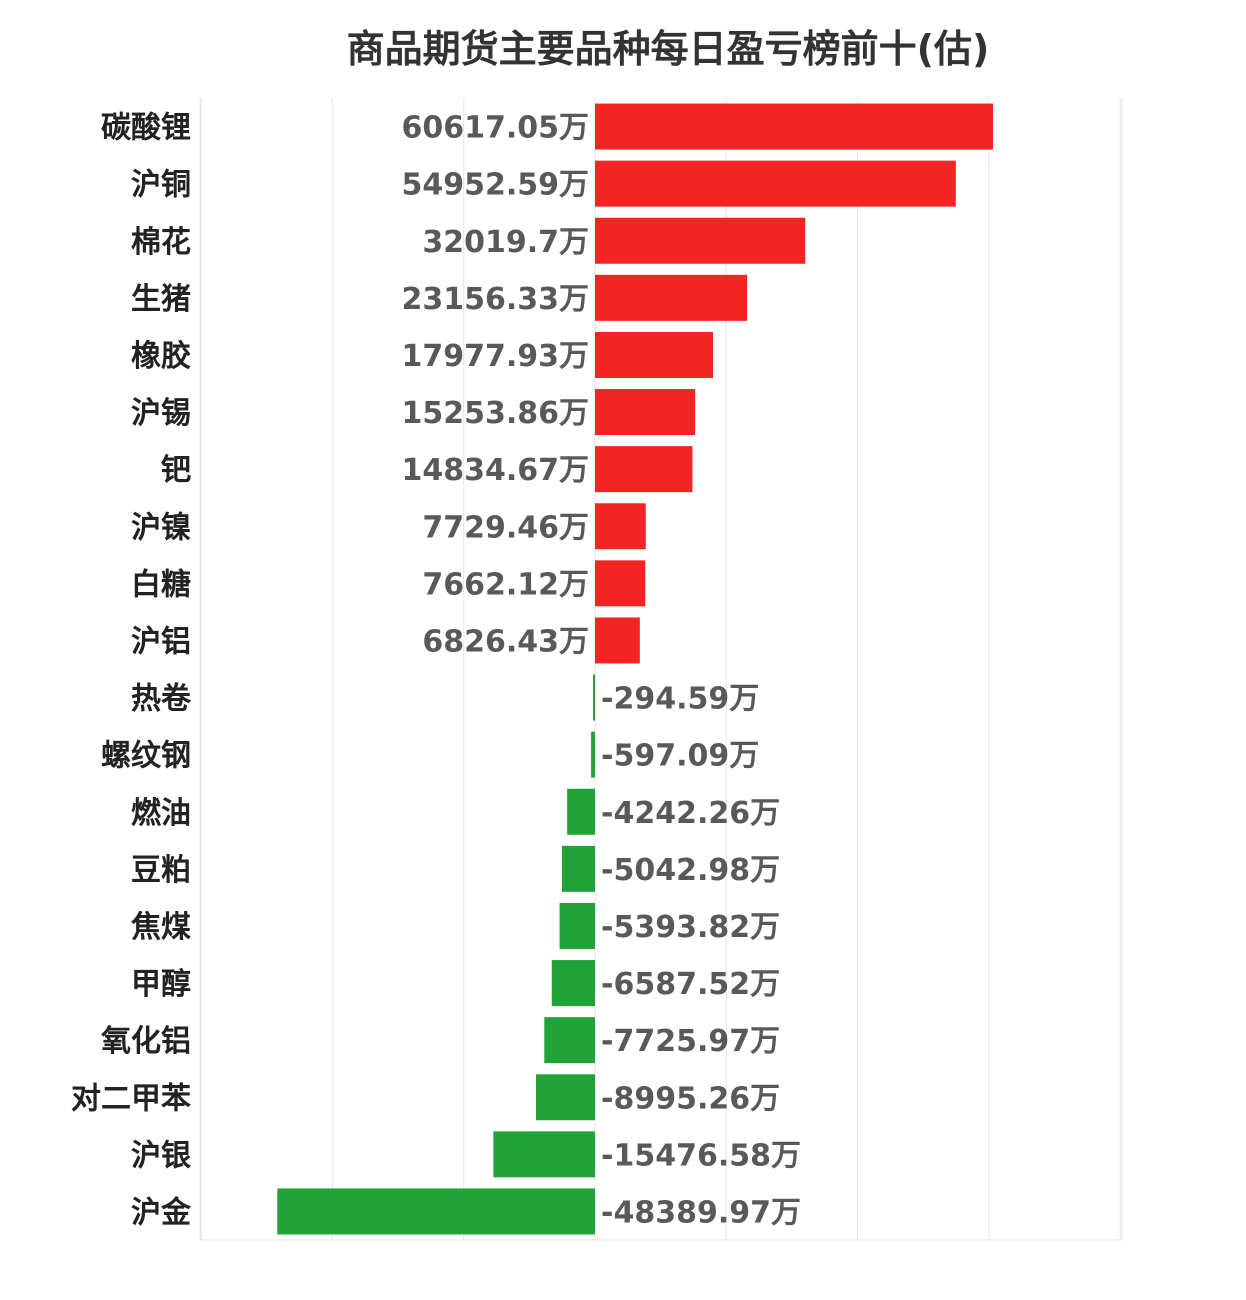  What do you see at coordinates (495, 299) in the screenshot?
I see `value-label: 23156.33万` at bounding box center [495, 299].